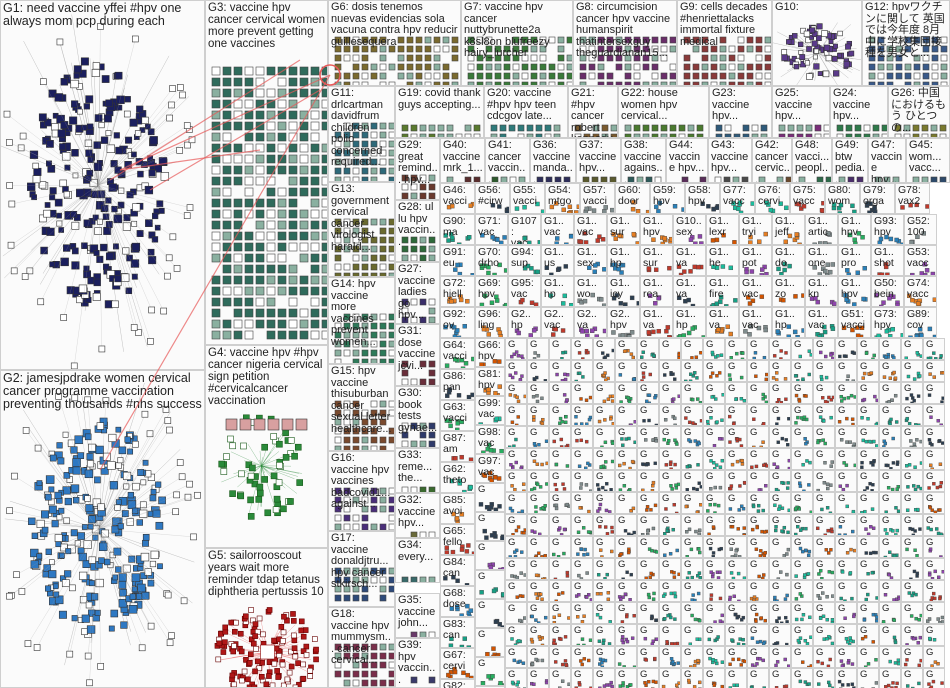 This screenshot has width=950, height=688. Describe the element at coordinates (756, 288) in the screenshot. I see `group-label: G1.. vac` at that location.